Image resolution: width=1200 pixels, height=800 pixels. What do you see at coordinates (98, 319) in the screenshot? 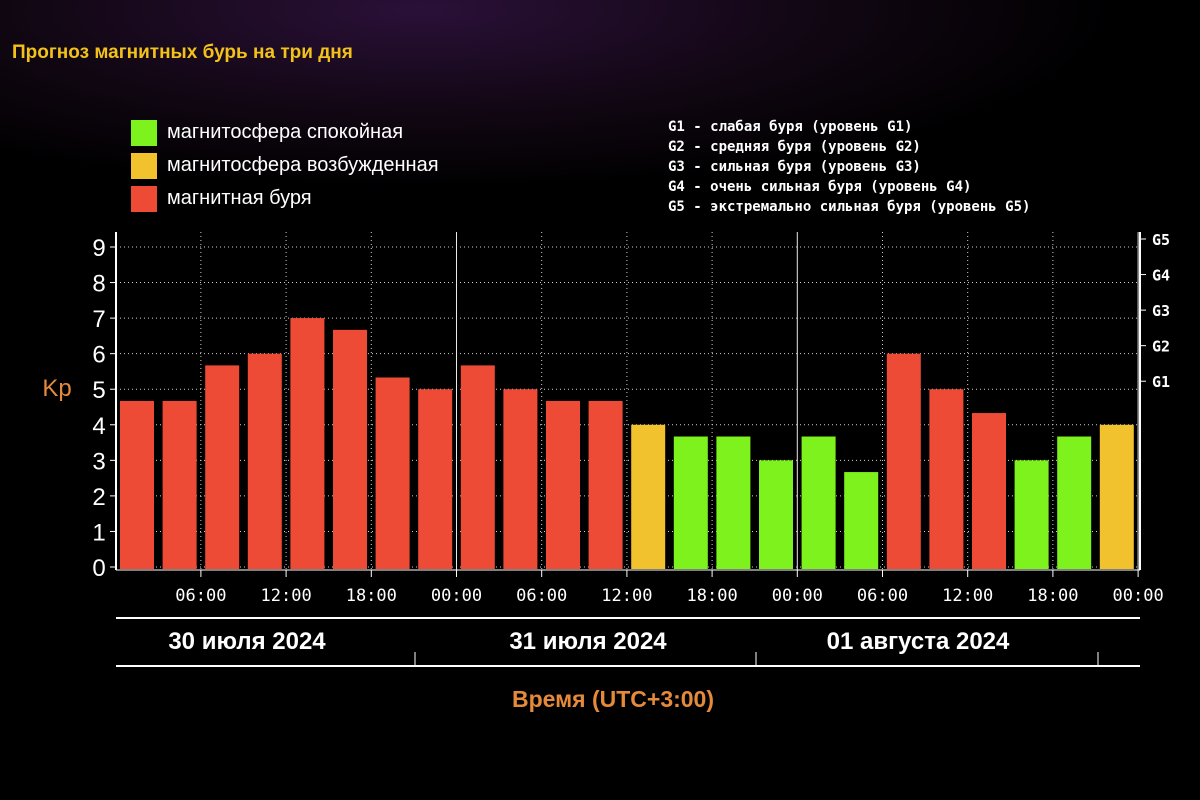
I see `y-tick-label: 7` at bounding box center [98, 319].